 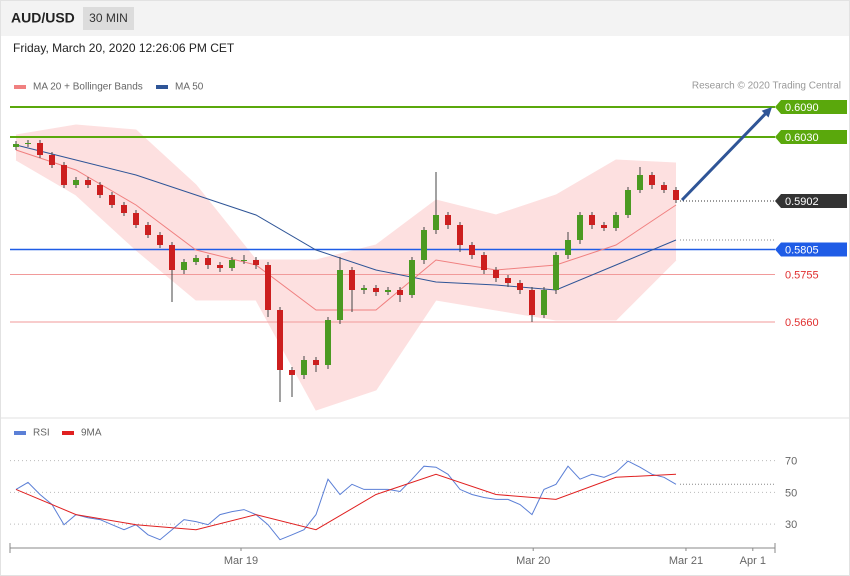 What do you see at coordinates (791, 462) in the screenshot?
I see `y-tick-label: 70` at bounding box center [791, 462].